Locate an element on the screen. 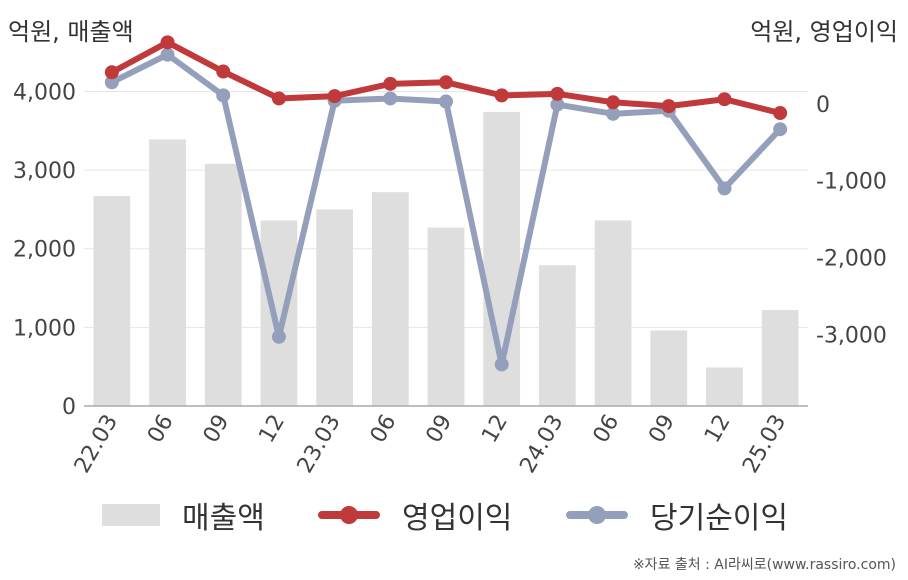 Image resolution: width=908 pixels, height=580 pixels. x-axis-tick-label: 24.03 is located at coordinates (541, 444).